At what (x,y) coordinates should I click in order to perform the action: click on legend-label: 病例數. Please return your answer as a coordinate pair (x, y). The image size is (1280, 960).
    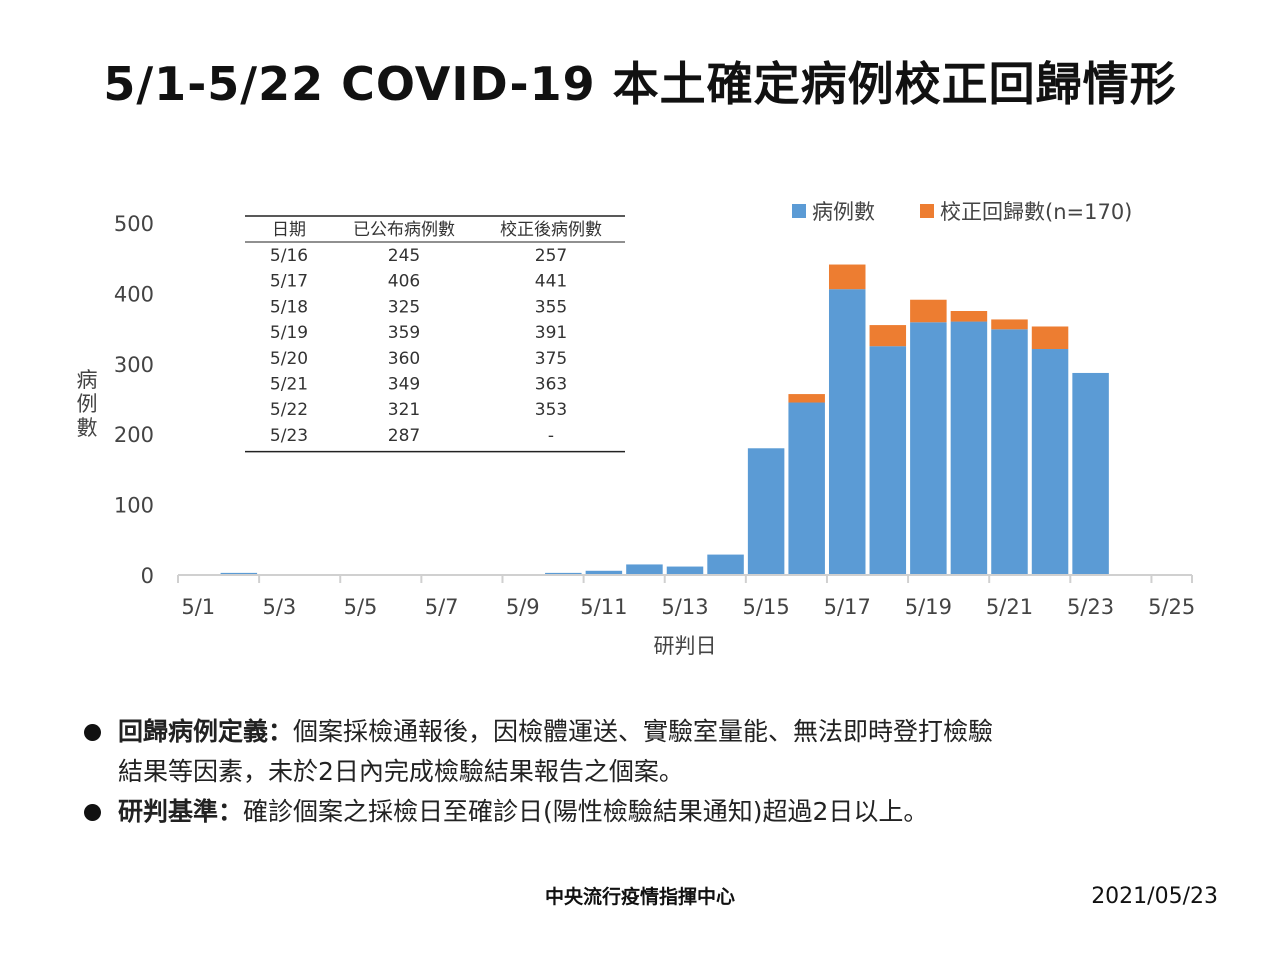
    Looking at the image, I should click on (843, 212).